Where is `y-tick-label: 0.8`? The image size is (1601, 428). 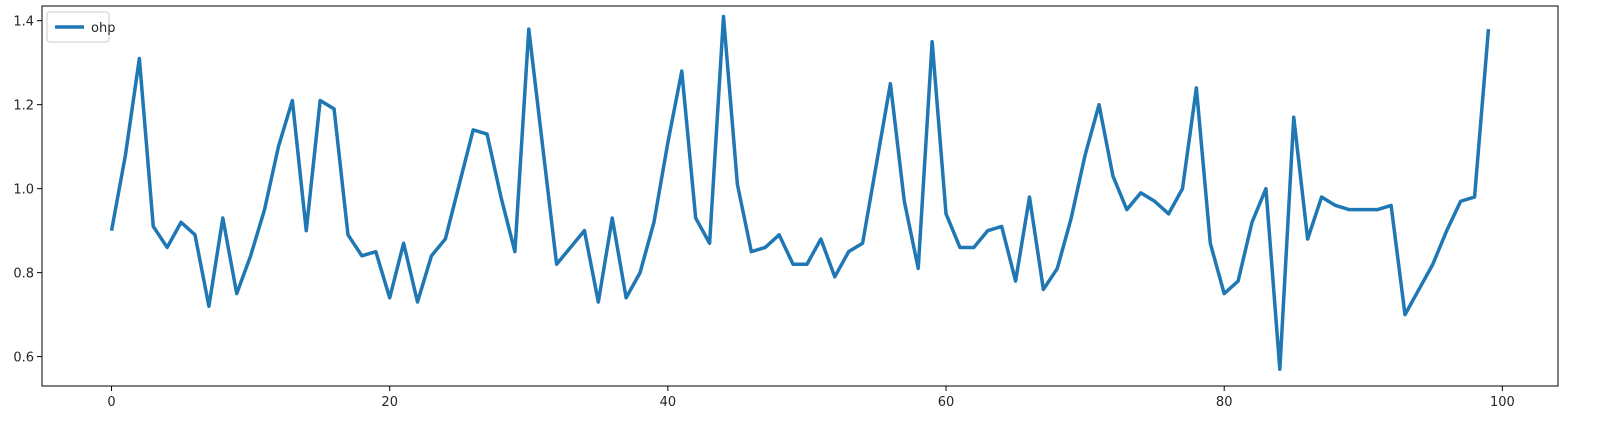 y-tick-label: 0.8 is located at coordinates (23, 274).